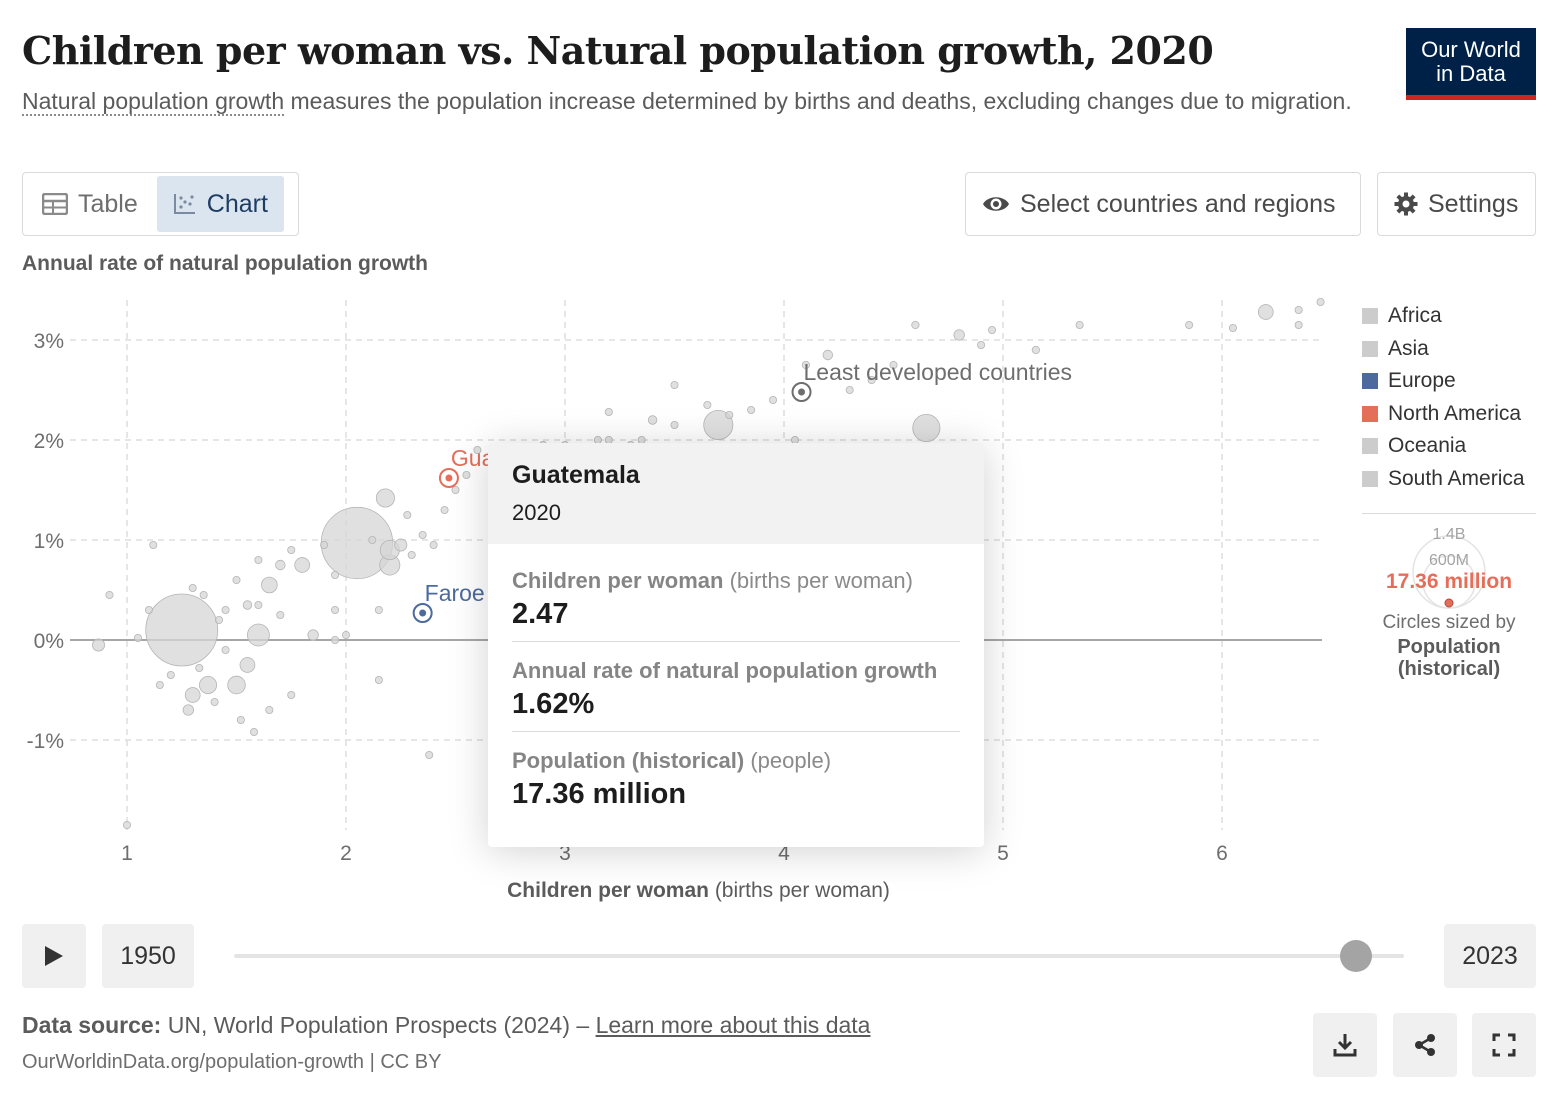 This screenshot has height=1102, width=1560. What do you see at coordinates (49, 441) in the screenshot?
I see `y-tick-label: 2%` at bounding box center [49, 441].